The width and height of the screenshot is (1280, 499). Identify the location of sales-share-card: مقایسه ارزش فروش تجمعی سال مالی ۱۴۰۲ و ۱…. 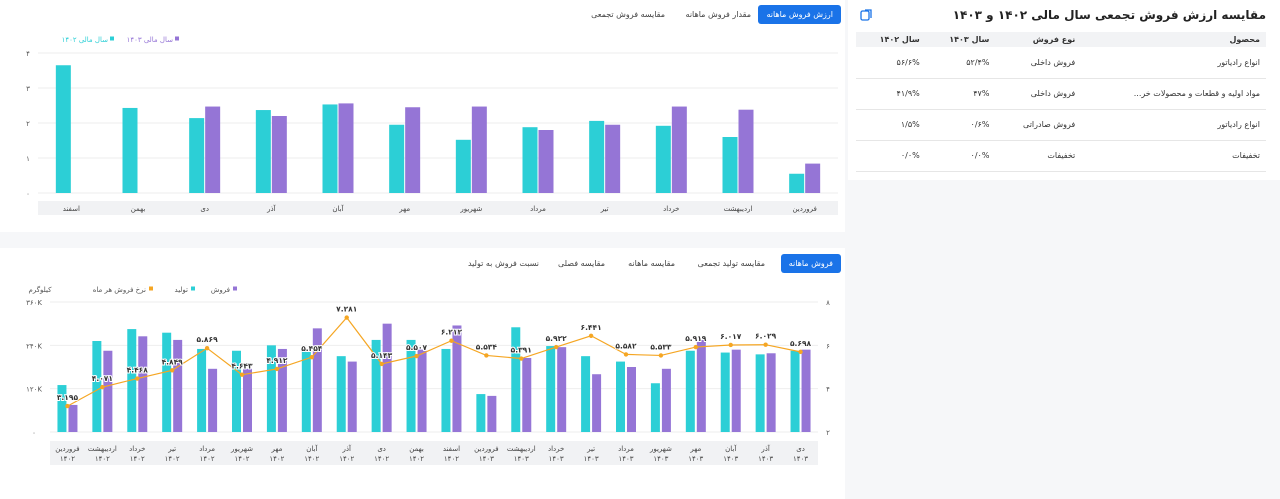
(1064, 90).